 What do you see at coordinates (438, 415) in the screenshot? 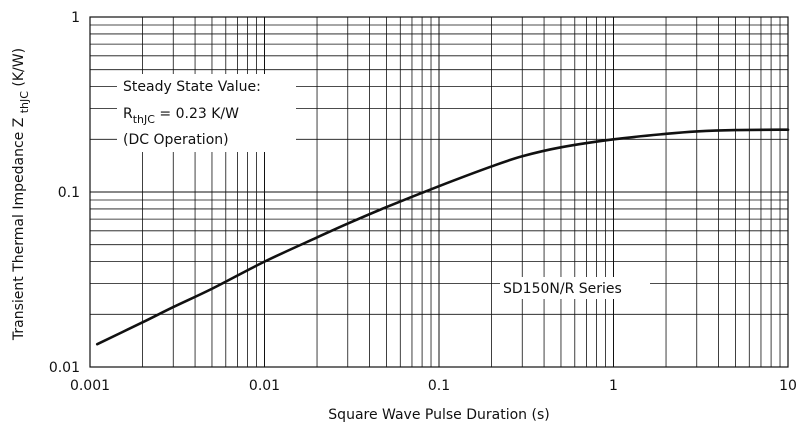
I see `x-axis-label: Square Wave Pulse Duration (s)` at bounding box center [438, 415].